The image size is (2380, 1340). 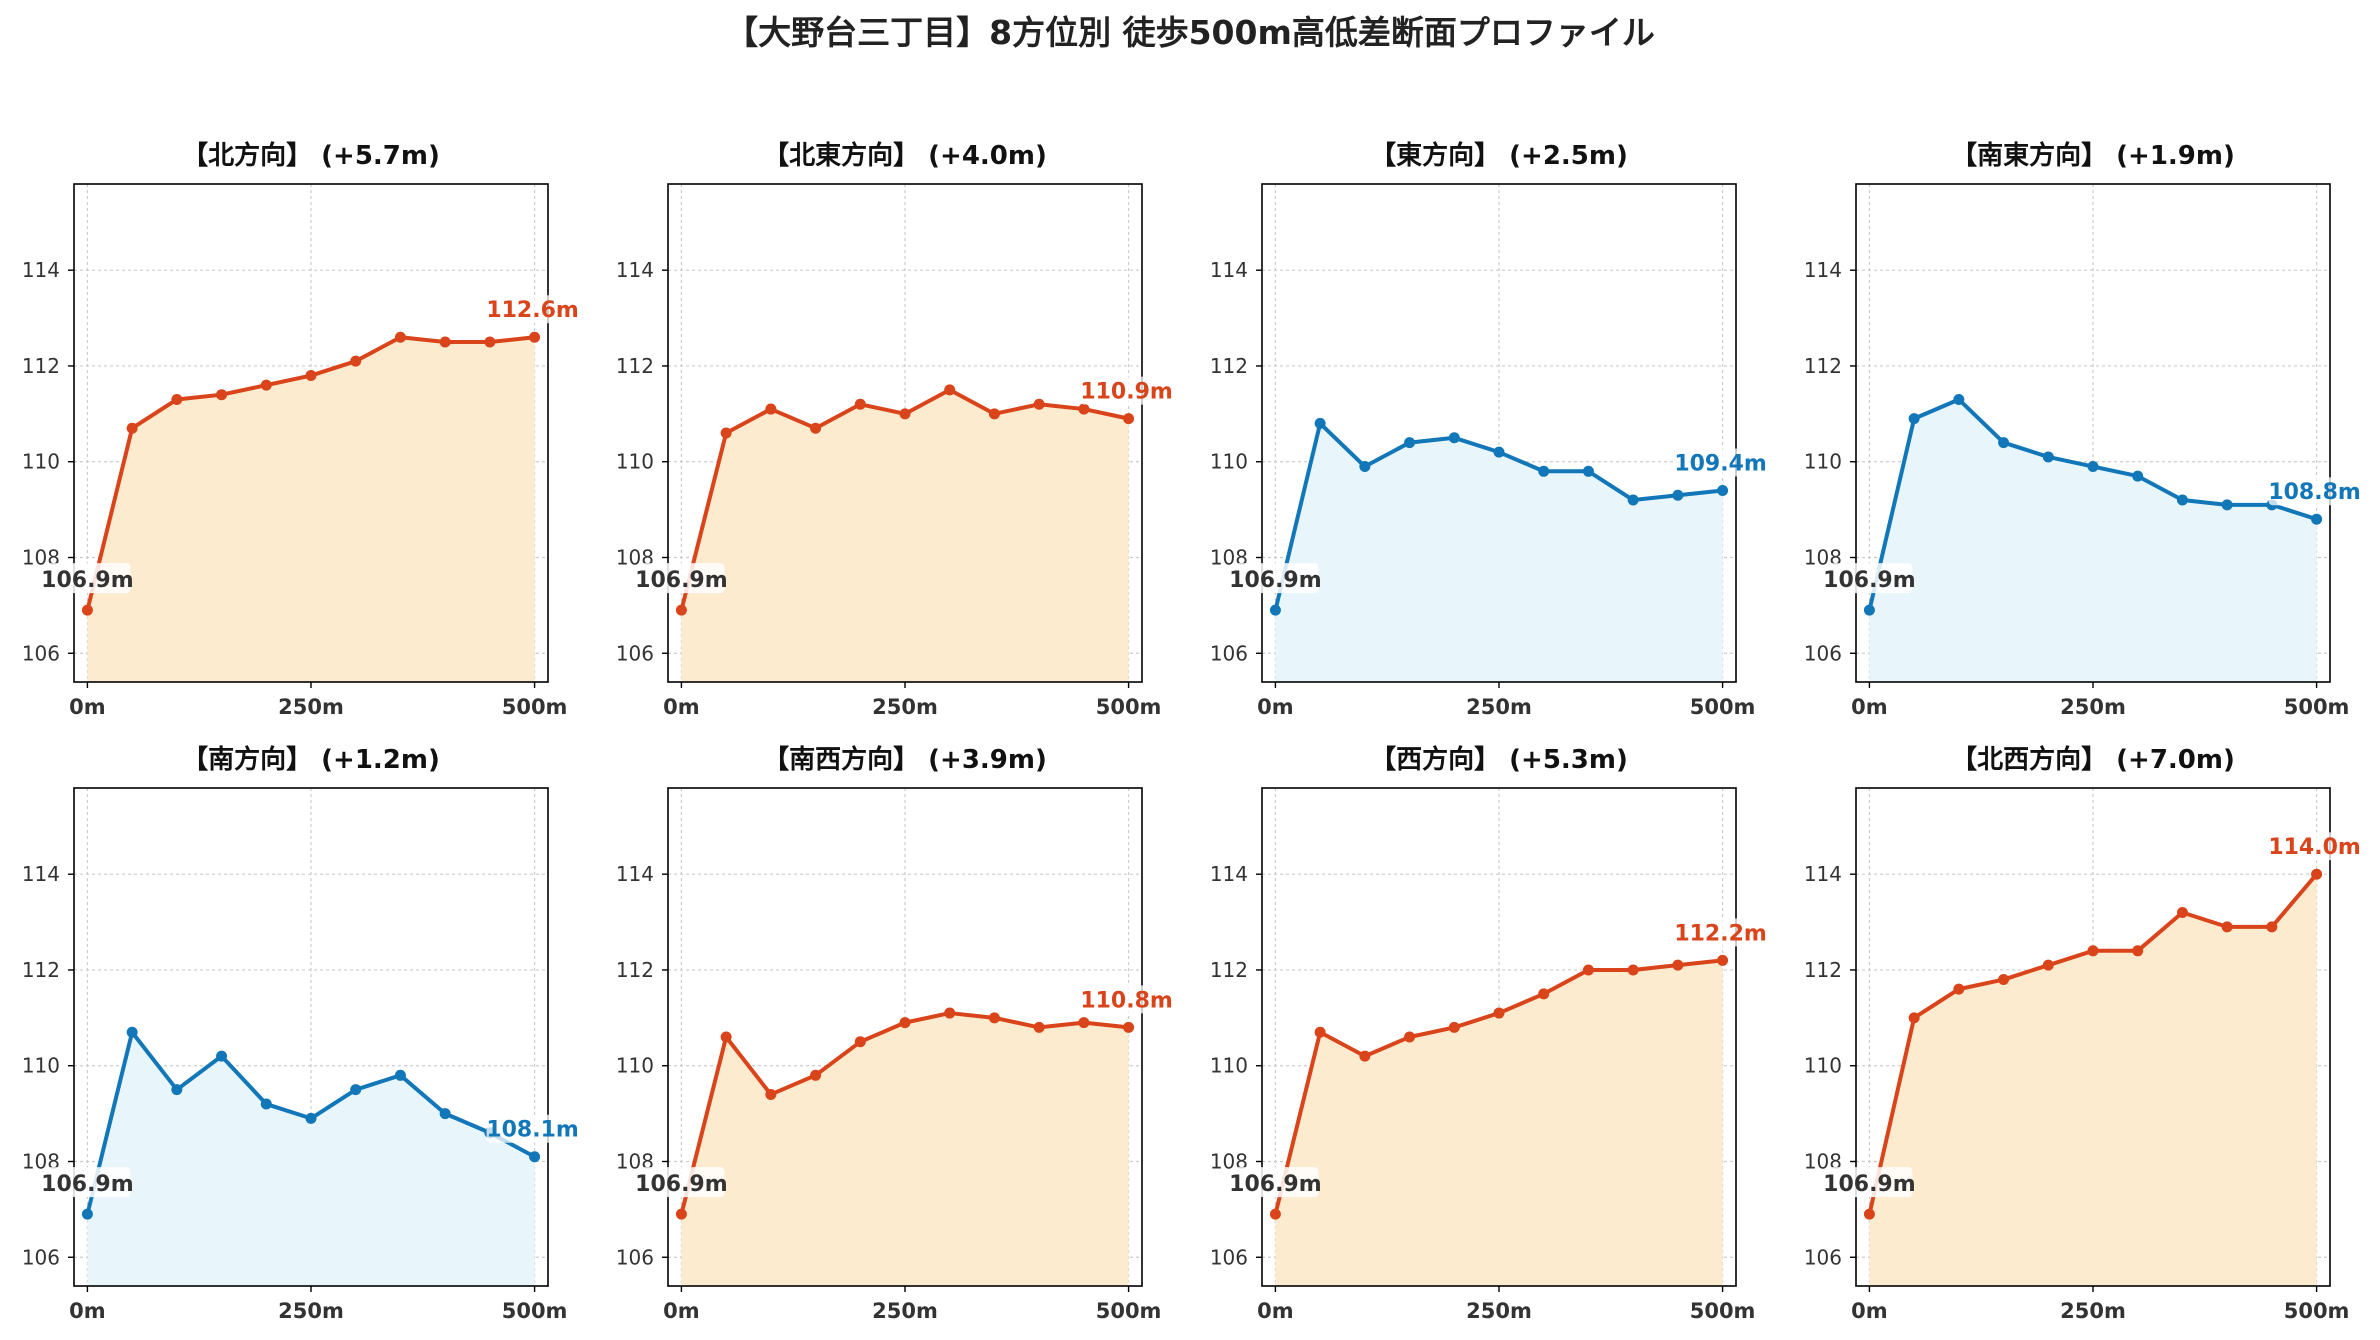 I want to click on end-elevation-label: 109.4m, so click(x=1720, y=463).